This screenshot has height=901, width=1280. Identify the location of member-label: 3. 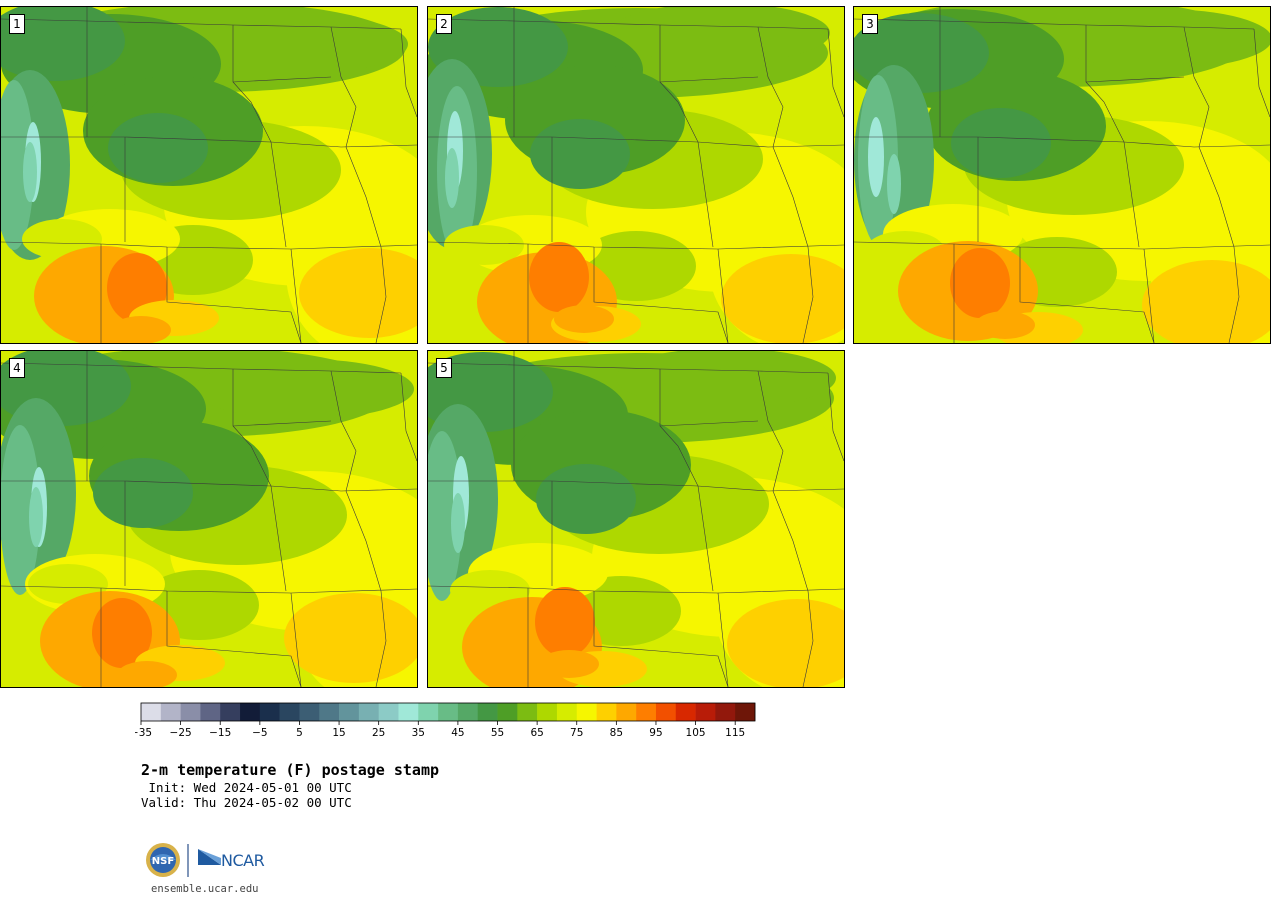
(870, 24).